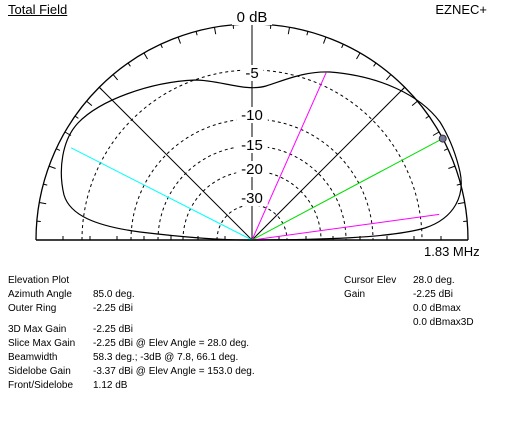 This screenshot has width=505, height=423. What do you see at coordinates (39, 280) in the screenshot?
I see `info-label: Elevation Plot` at bounding box center [39, 280].